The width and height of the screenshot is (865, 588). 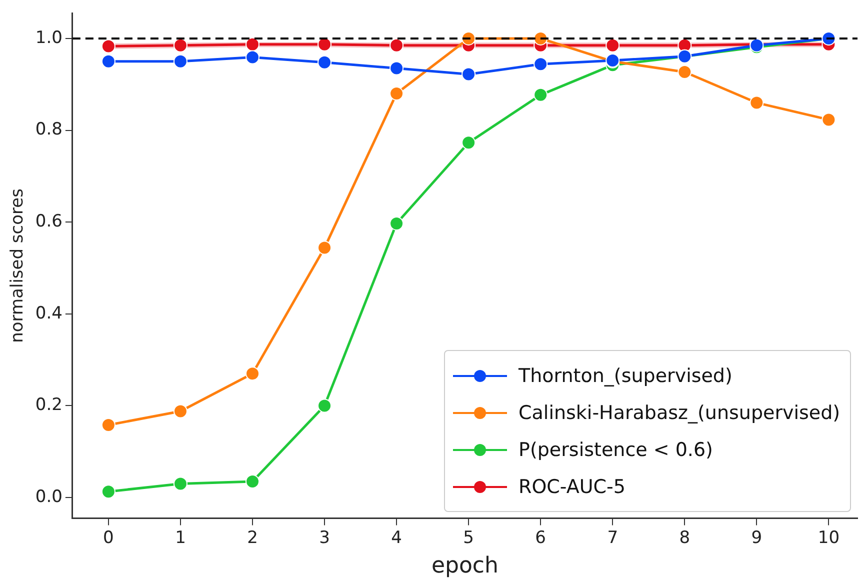 What do you see at coordinates (252, 538) in the screenshot?
I see `x-tick-label: 2` at bounding box center [252, 538].